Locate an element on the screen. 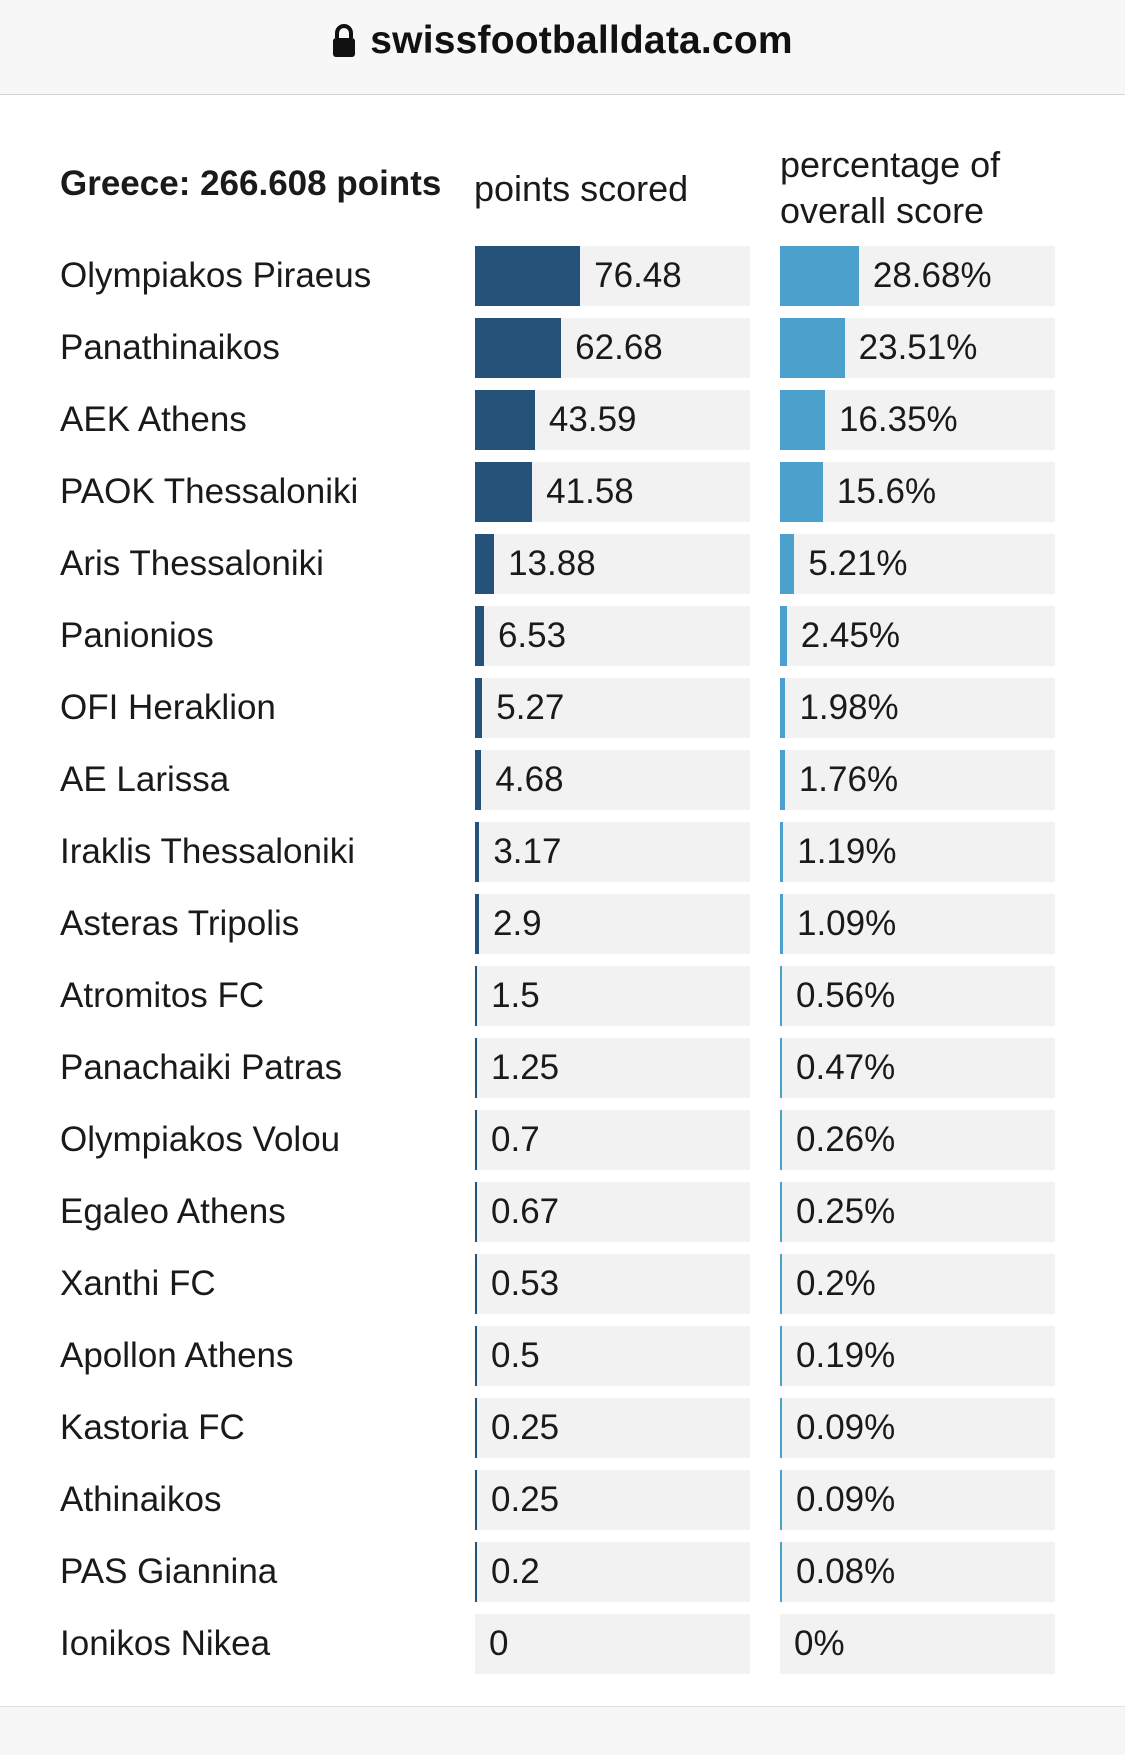 Image resolution: width=1125 pixels, height=1755 pixels. points-bar-track: 6.53 is located at coordinates (612, 636).